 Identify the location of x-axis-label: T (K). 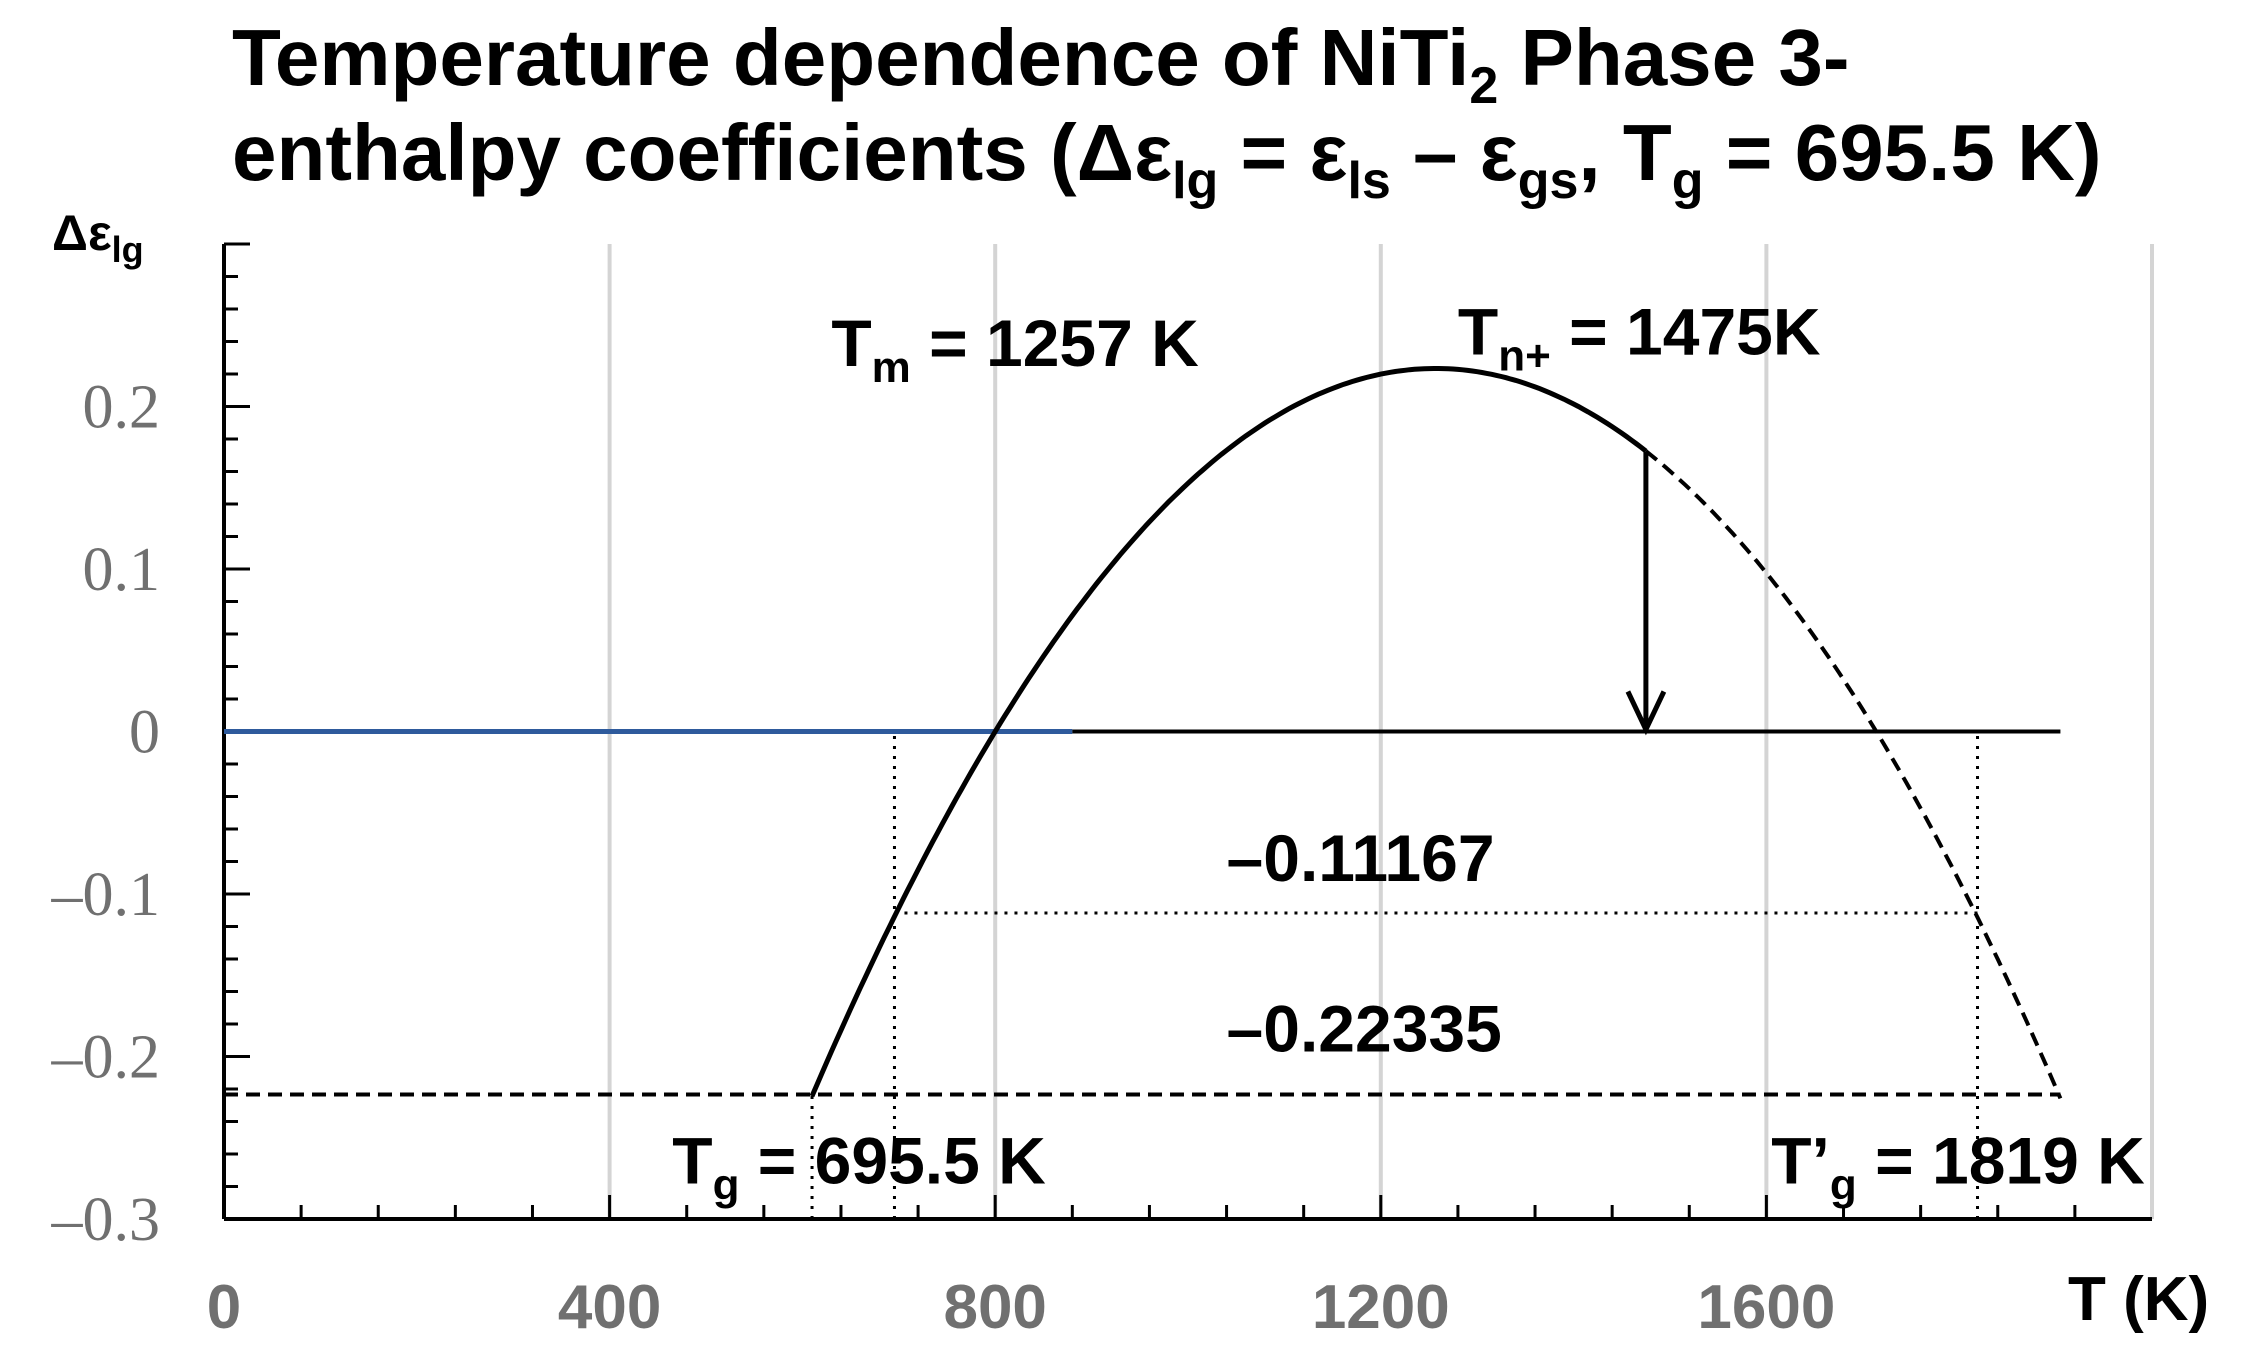
(2138, 1299).